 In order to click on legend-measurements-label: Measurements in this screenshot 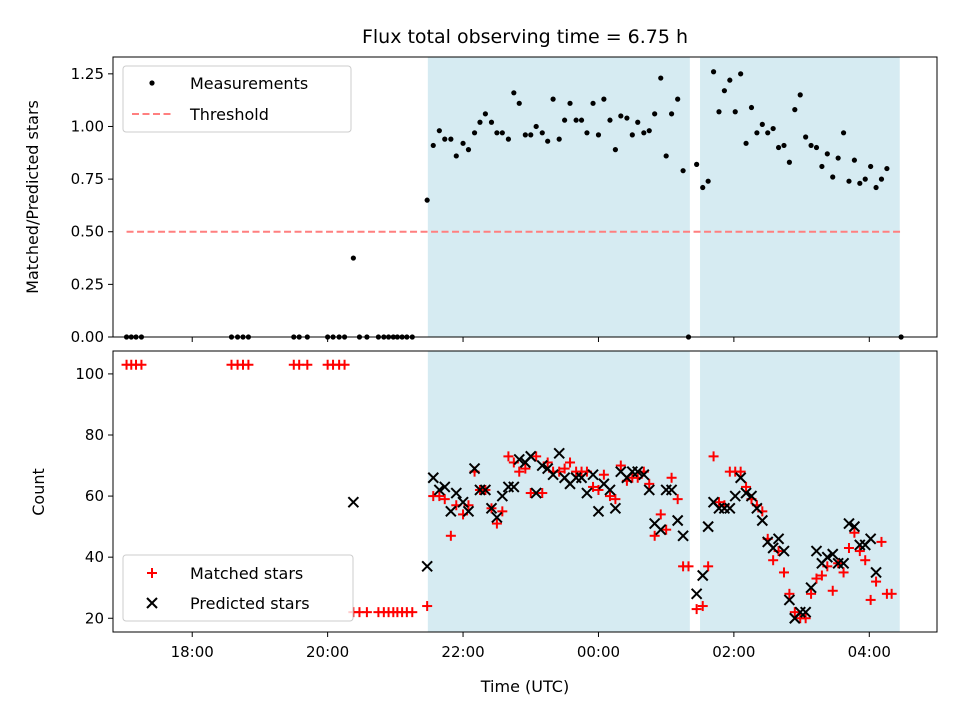, I will do `click(249, 83)`.